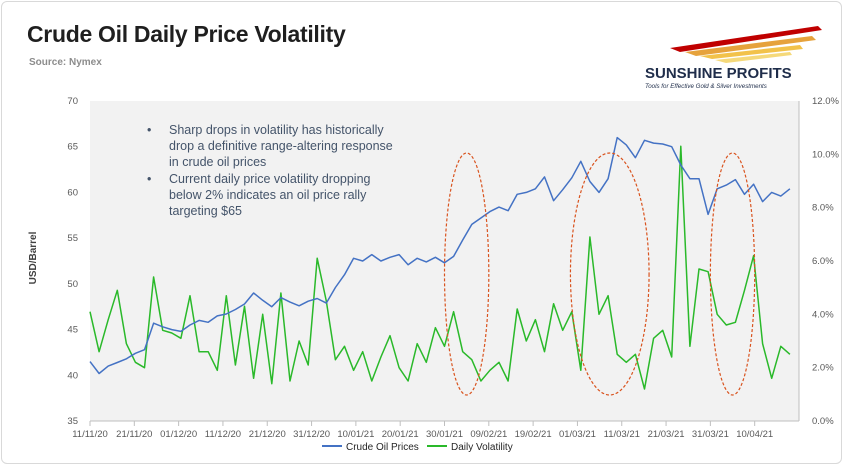  What do you see at coordinates (72, 330) in the screenshot?
I see `y-left-tick-label: 45` at bounding box center [72, 330].